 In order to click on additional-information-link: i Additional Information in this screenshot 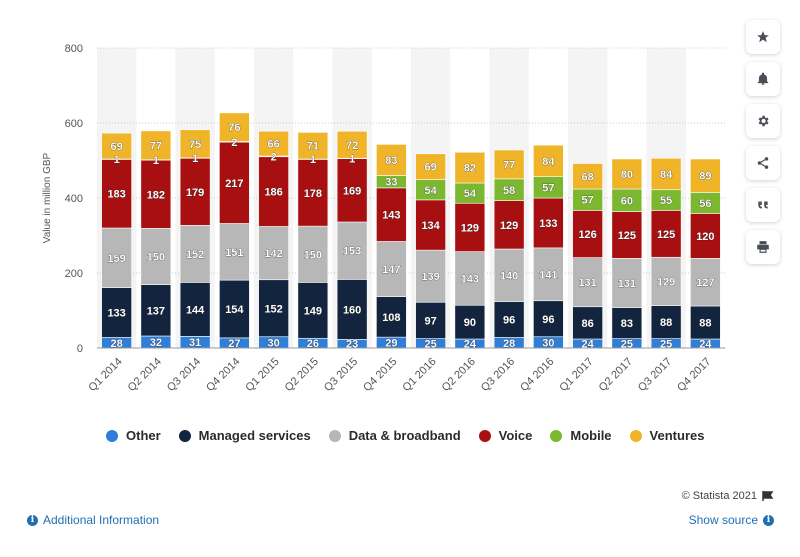, I will do `click(93, 520)`.